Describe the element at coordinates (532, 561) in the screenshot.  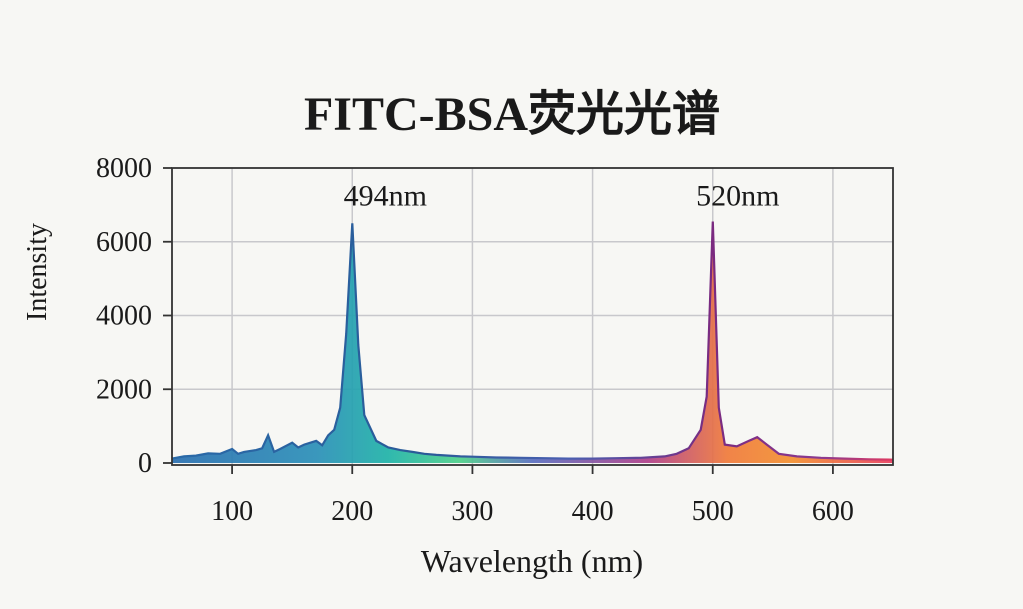
I see `x-axis-label: Wavelength (nm)` at that location.